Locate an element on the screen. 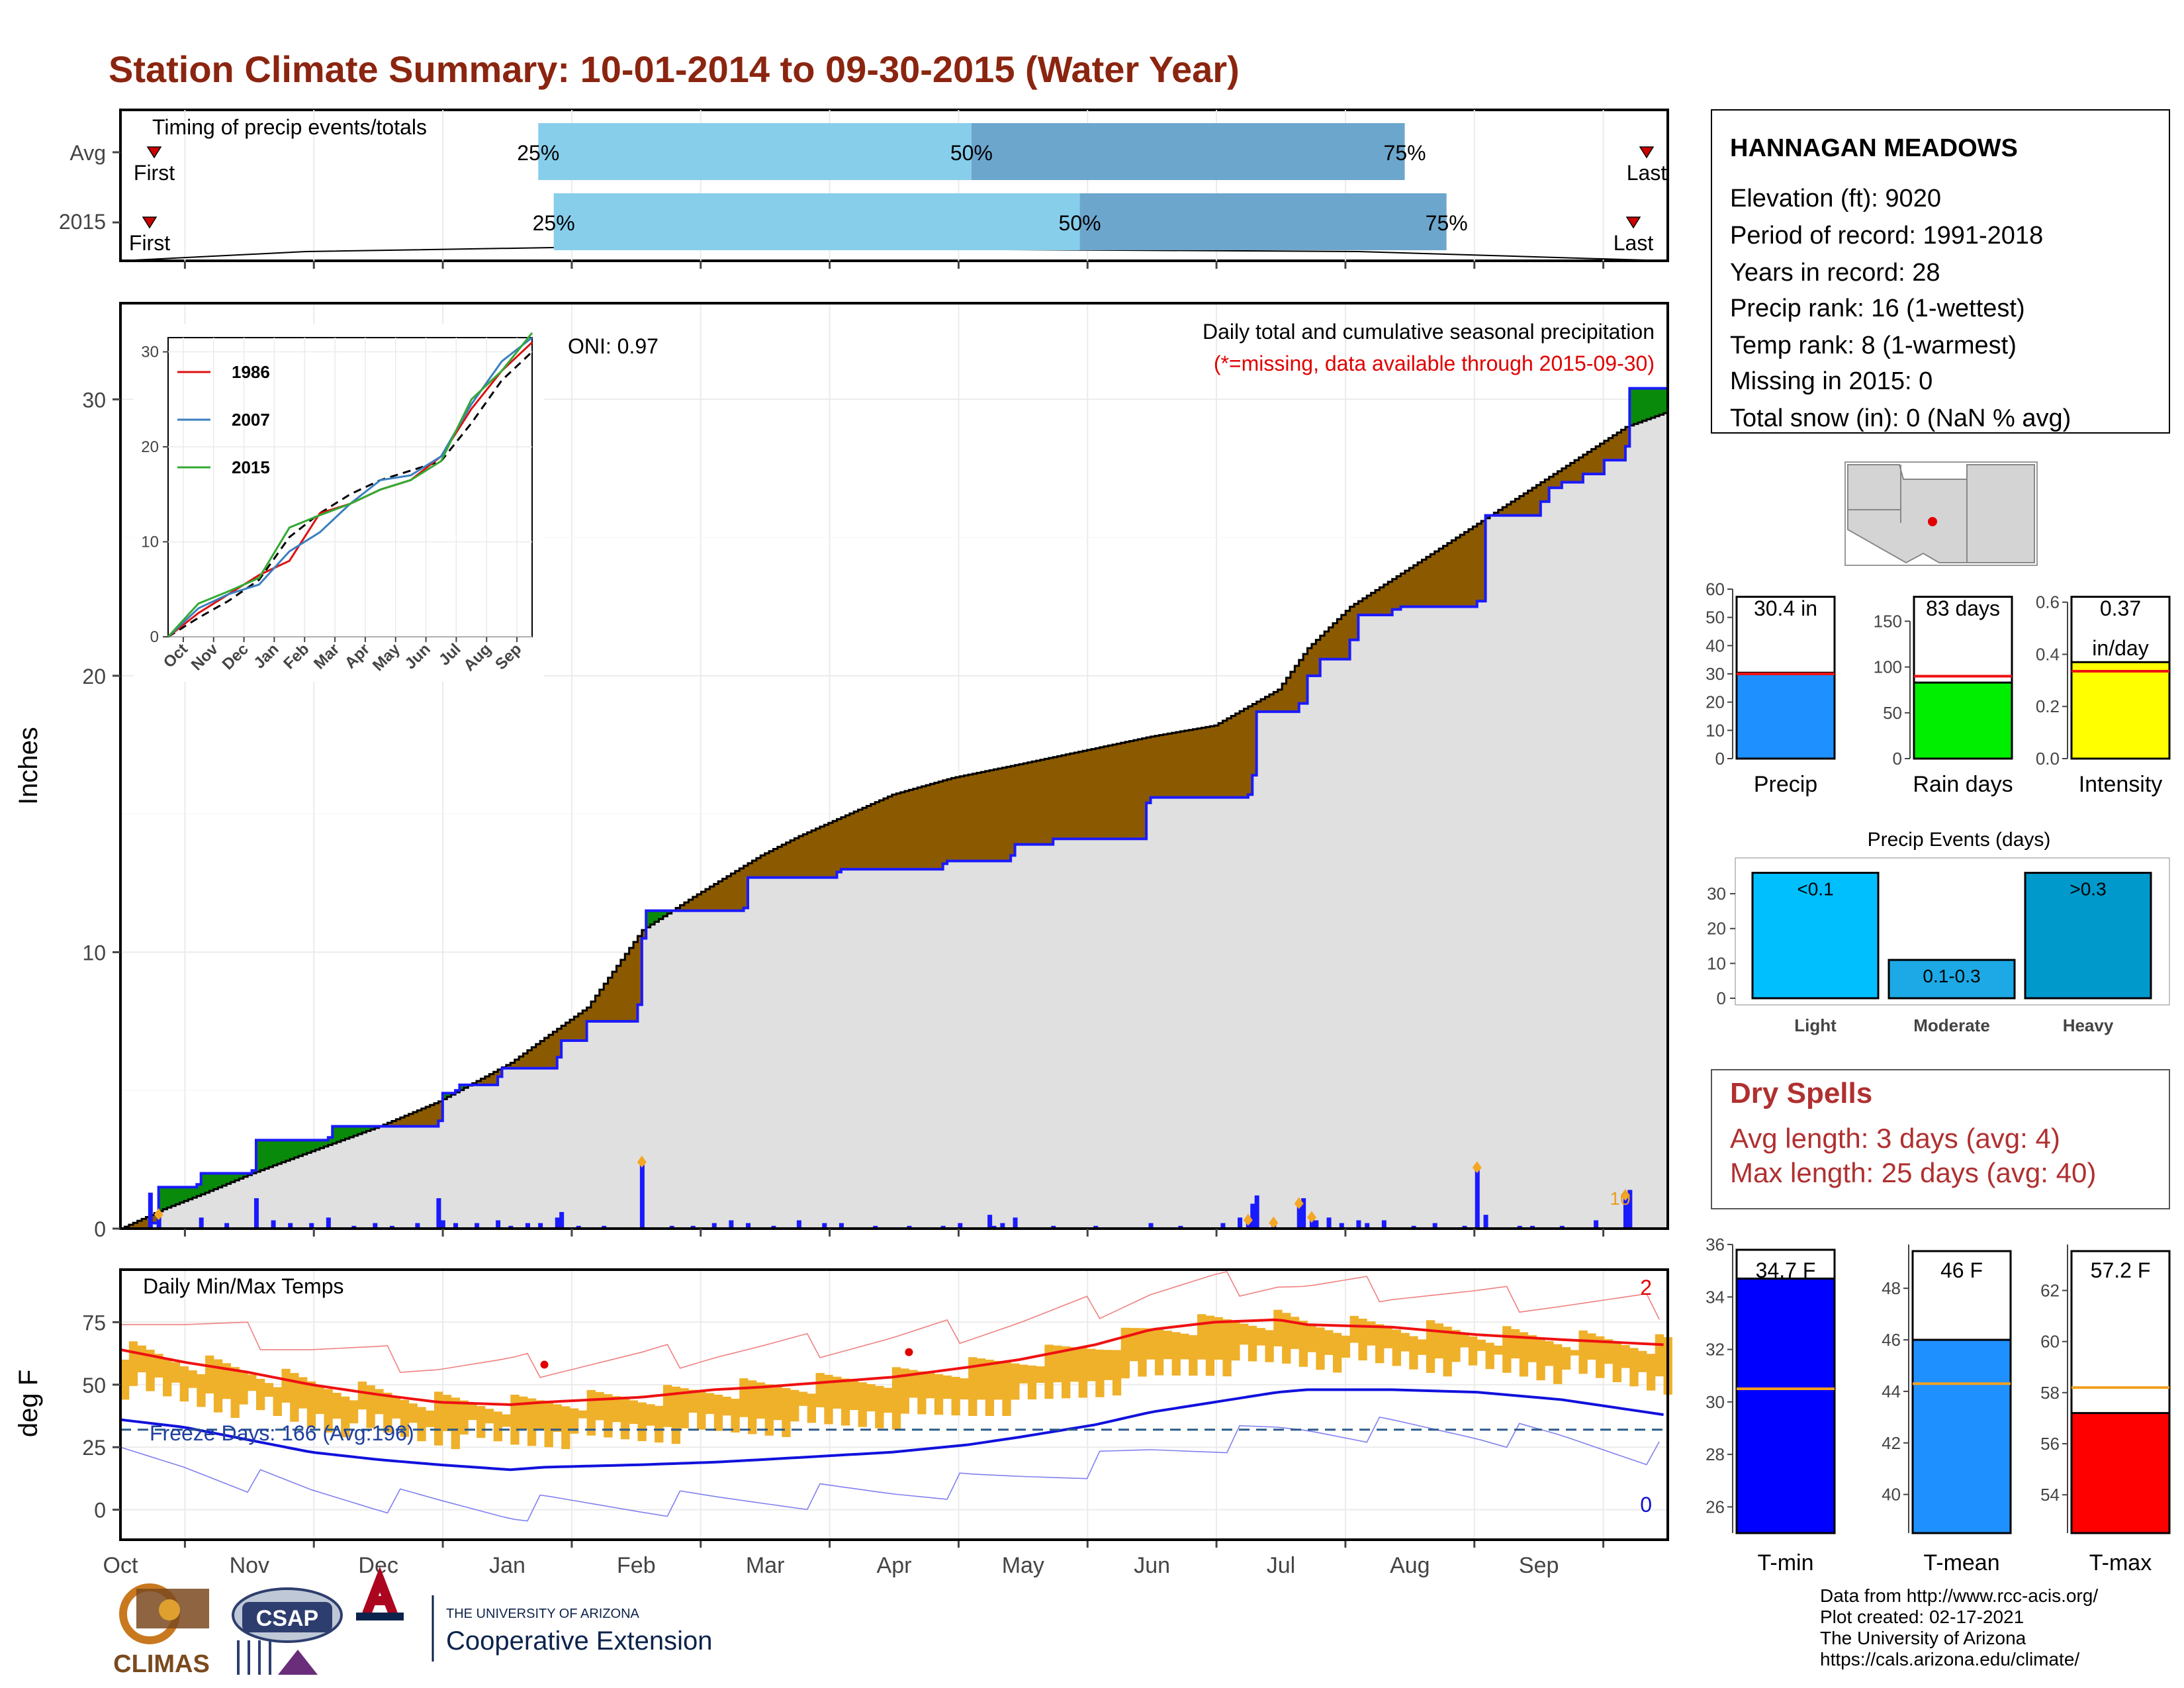 This screenshot has height=1688, width=2184. stat-value-label: 30.4 in is located at coordinates (1786, 608).